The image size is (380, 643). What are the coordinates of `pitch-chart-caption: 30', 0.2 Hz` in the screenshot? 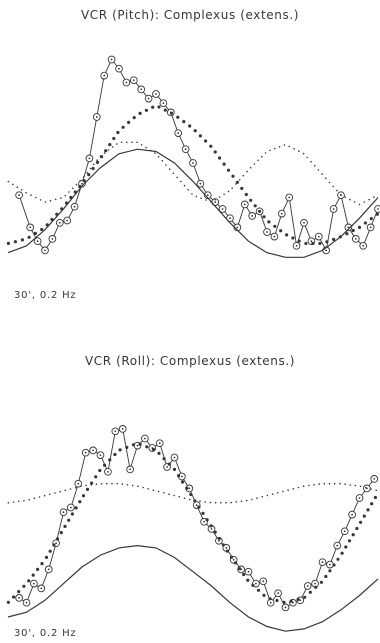 It's located at (45, 295).